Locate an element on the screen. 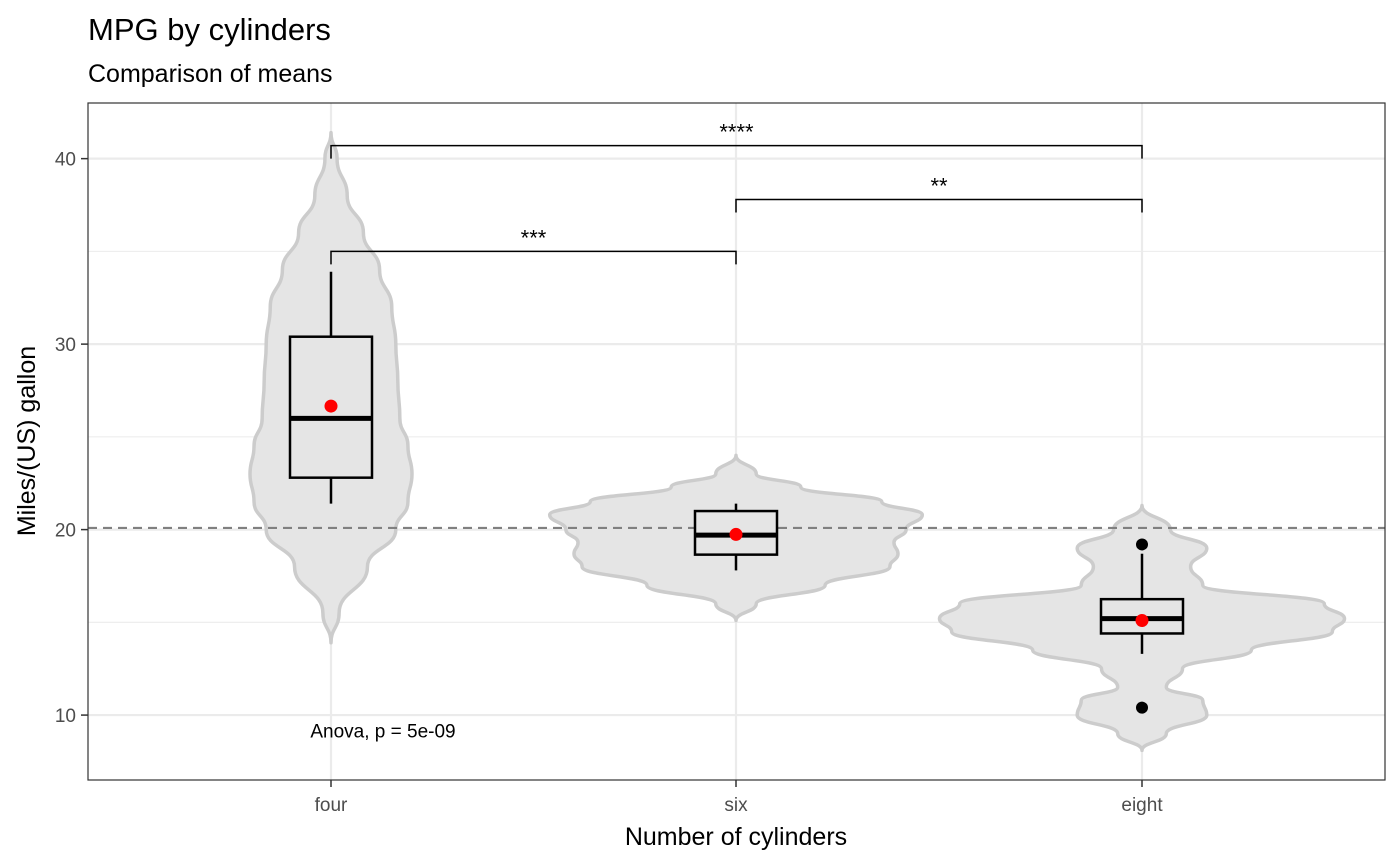 This screenshot has height=866, width=1400. significance-label-six-eight: ** is located at coordinates (939, 185).